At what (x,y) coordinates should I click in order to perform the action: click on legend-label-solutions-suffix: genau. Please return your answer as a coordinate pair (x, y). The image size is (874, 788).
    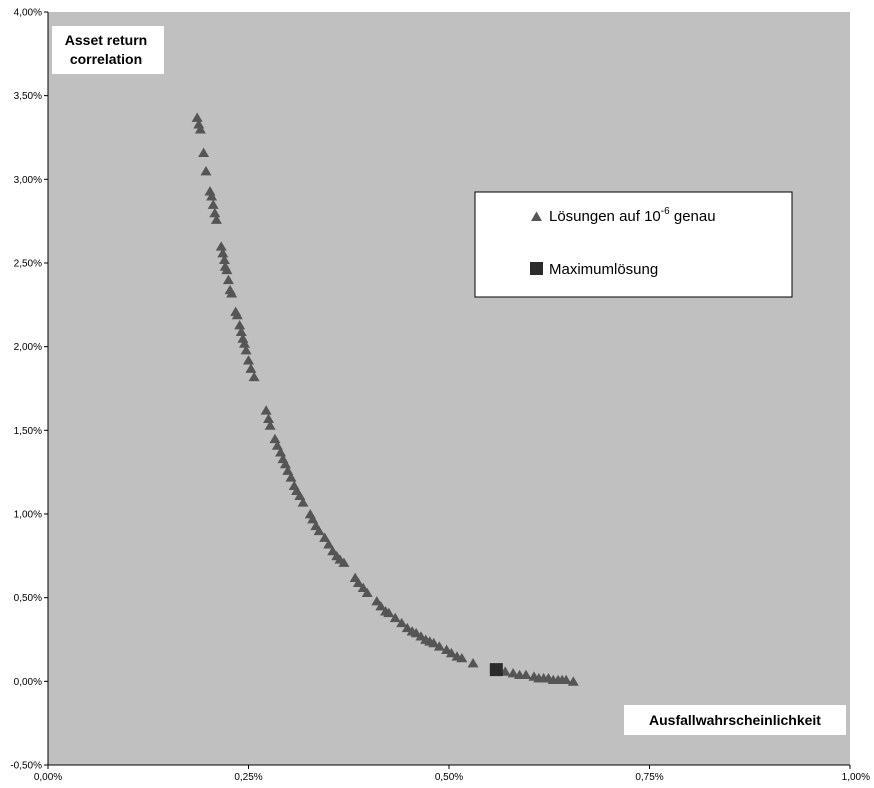
    Looking at the image, I should click on (693, 216).